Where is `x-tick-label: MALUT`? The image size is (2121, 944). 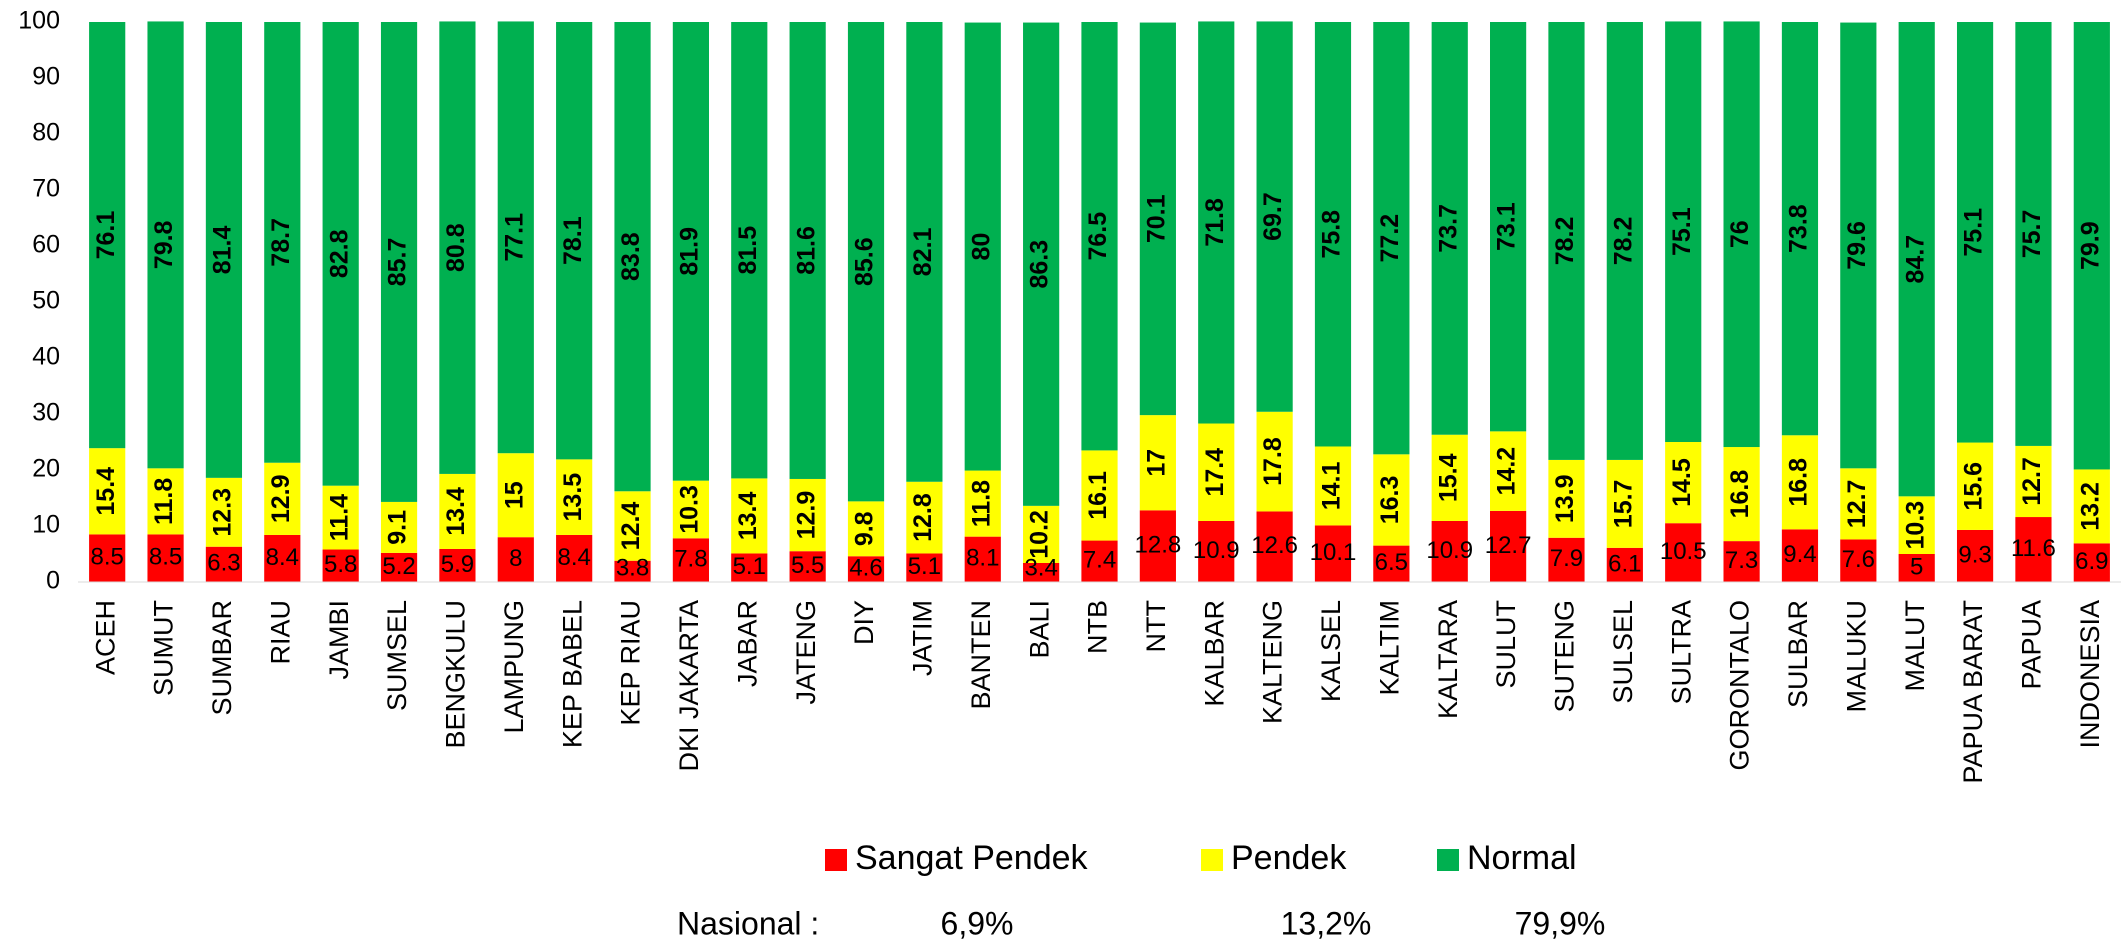 x-tick-label: MALUT is located at coordinates (1915, 646).